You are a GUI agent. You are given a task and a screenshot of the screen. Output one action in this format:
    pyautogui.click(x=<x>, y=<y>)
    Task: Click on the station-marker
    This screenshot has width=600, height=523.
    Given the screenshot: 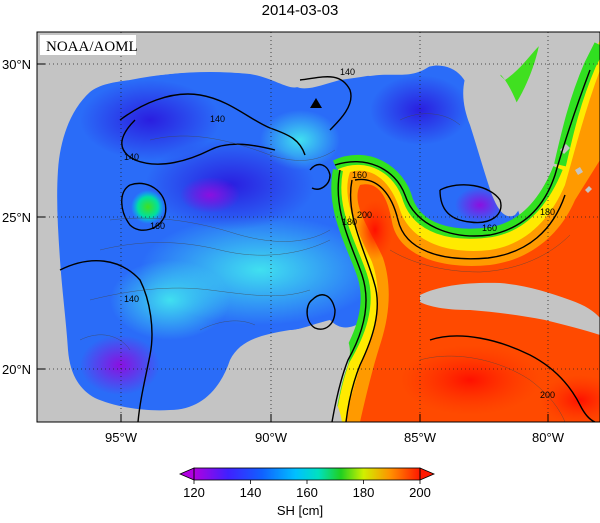 What is the action you would take?
    pyautogui.click(x=316, y=103)
    